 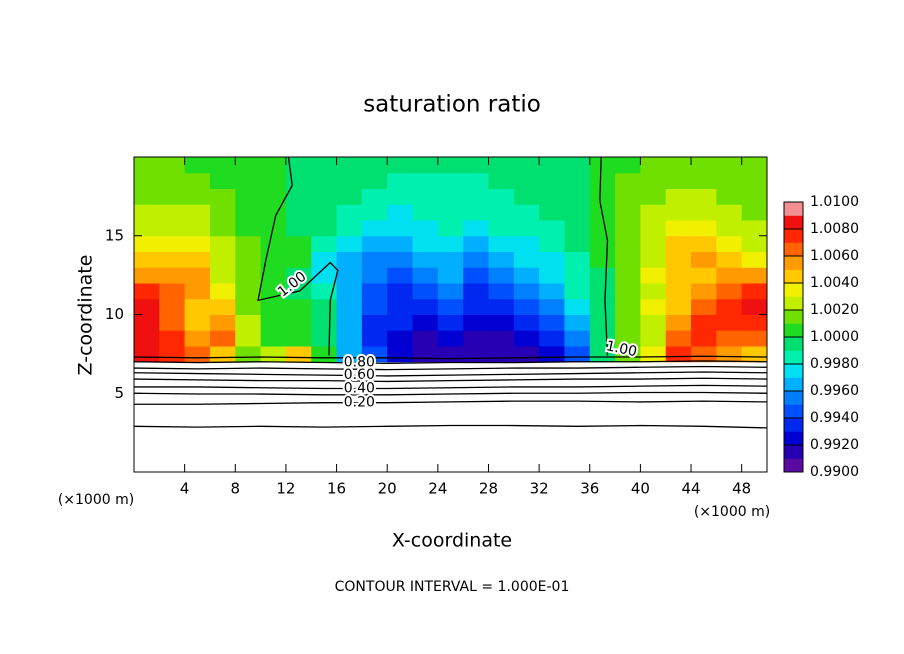 What do you see at coordinates (452, 541) in the screenshot?
I see `x-axis-label: X-coordinate` at bounding box center [452, 541].